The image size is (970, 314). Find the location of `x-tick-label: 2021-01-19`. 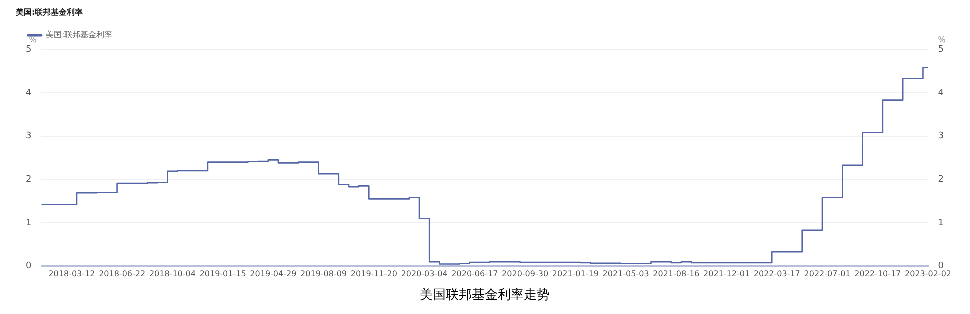

x-tick-label: 2021-01-19 is located at coordinates (575, 273).